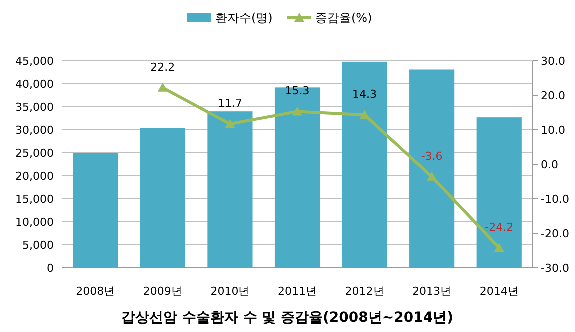  I want to click on x-tick-label: 2014년, so click(499, 291).